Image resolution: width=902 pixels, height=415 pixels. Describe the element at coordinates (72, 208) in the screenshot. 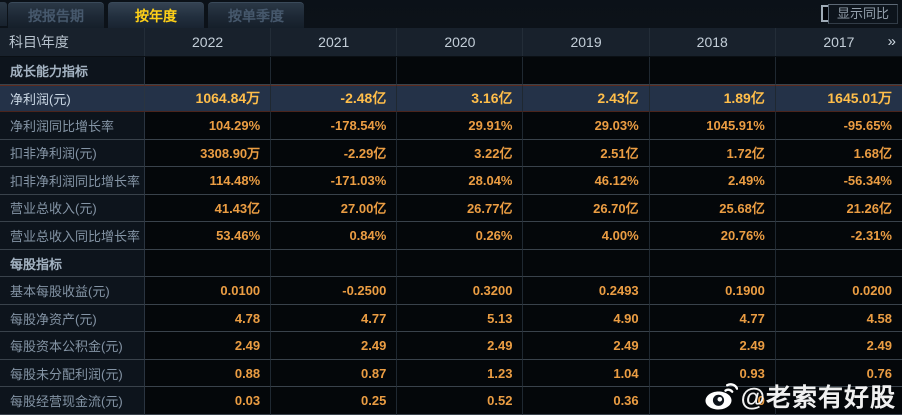

I see `row-label: 营业总收入(元)` at that location.